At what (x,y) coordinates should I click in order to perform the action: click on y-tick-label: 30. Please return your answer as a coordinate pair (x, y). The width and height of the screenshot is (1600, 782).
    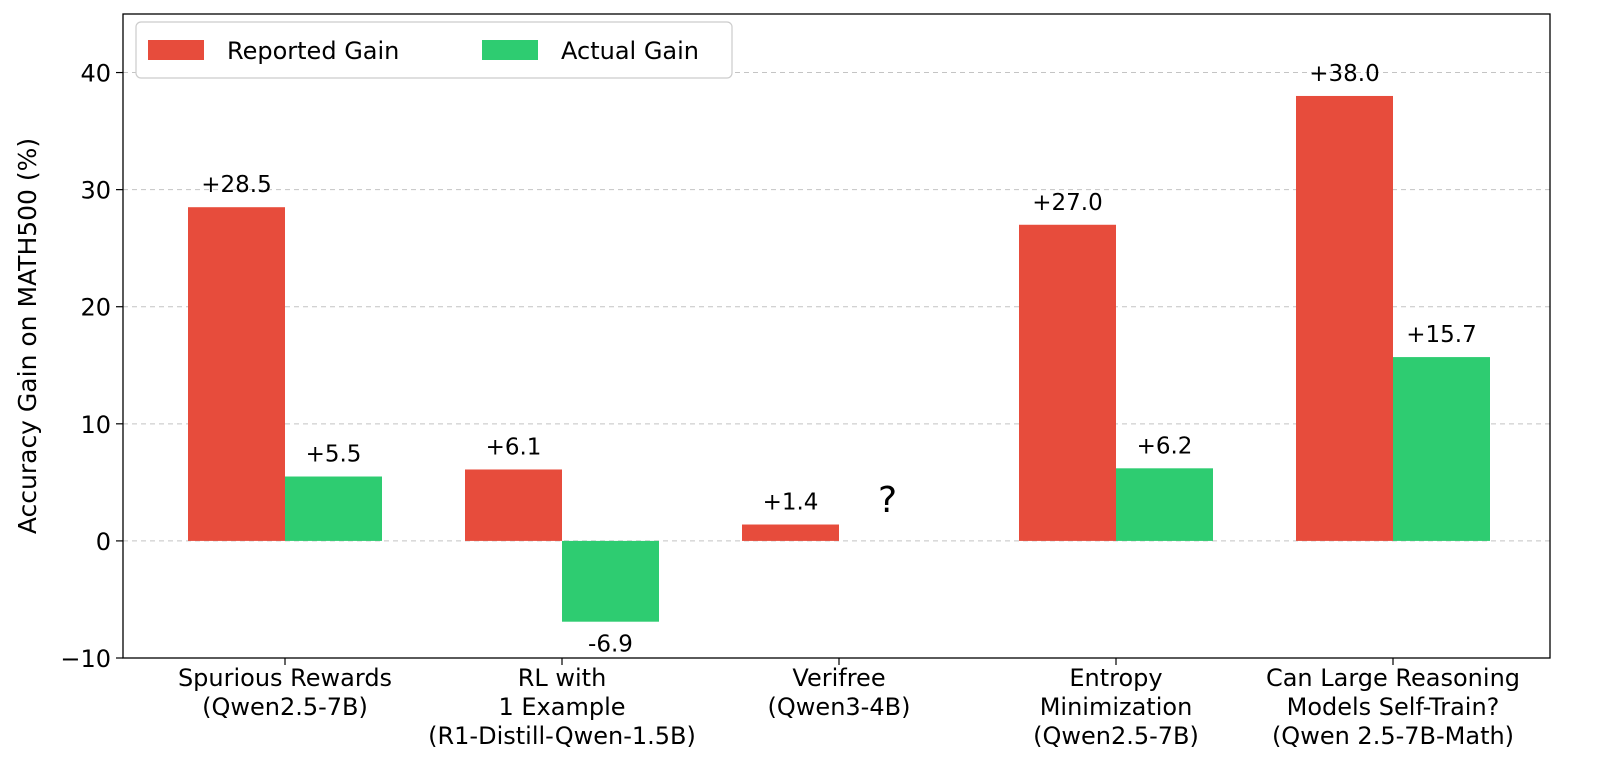
    Looking at the image, I should click on (95, 191).